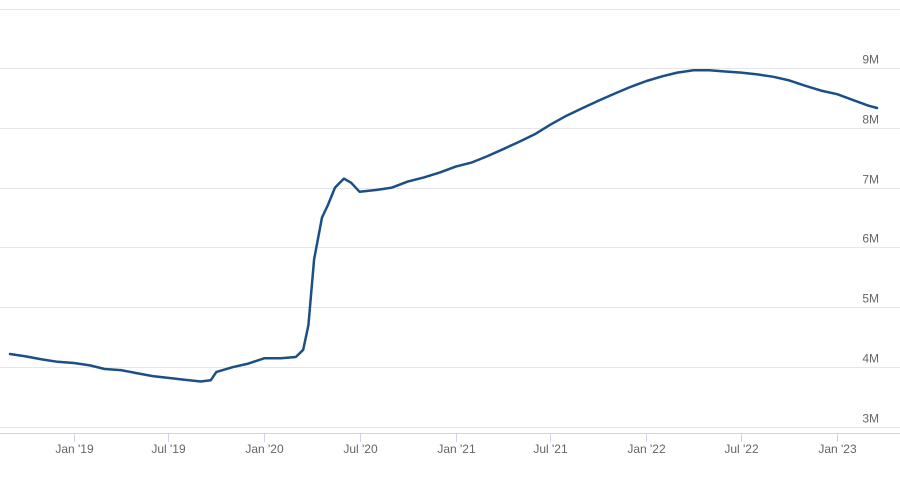 This screenshot has height=478, width=900. What do you see at coordinates (870, 60) in the screenshot?
I see `y-tick-label: 9M` at bounding box center [870, 60].